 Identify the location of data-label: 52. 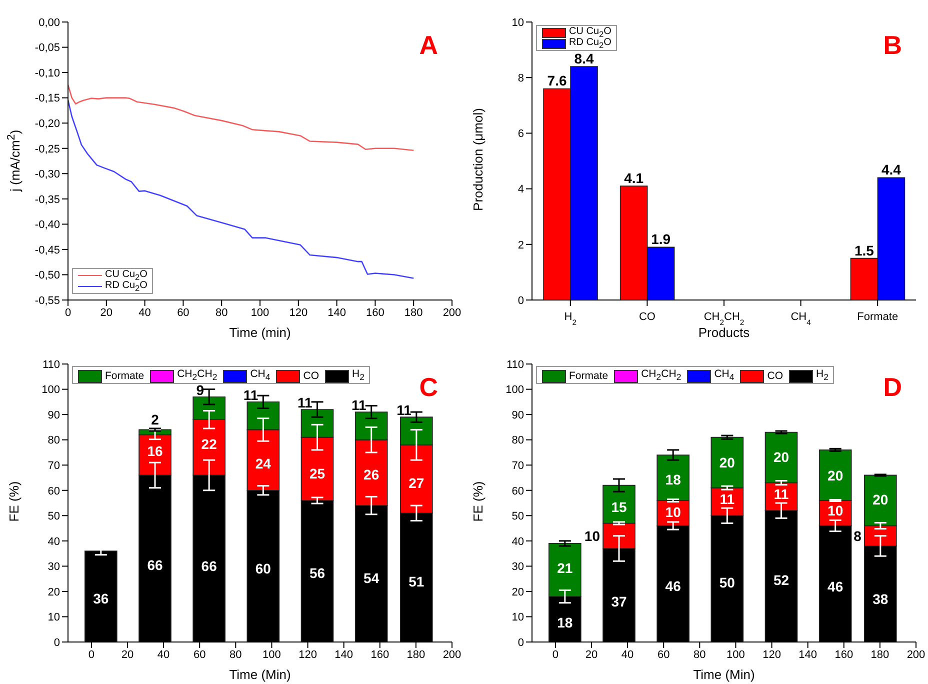
(781, 580).